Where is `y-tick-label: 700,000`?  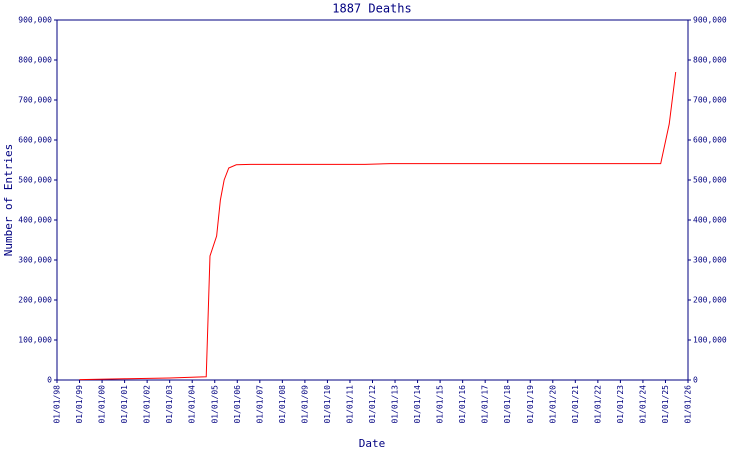
y-tick-label: 700,000 is located at coordinates (35, 100).